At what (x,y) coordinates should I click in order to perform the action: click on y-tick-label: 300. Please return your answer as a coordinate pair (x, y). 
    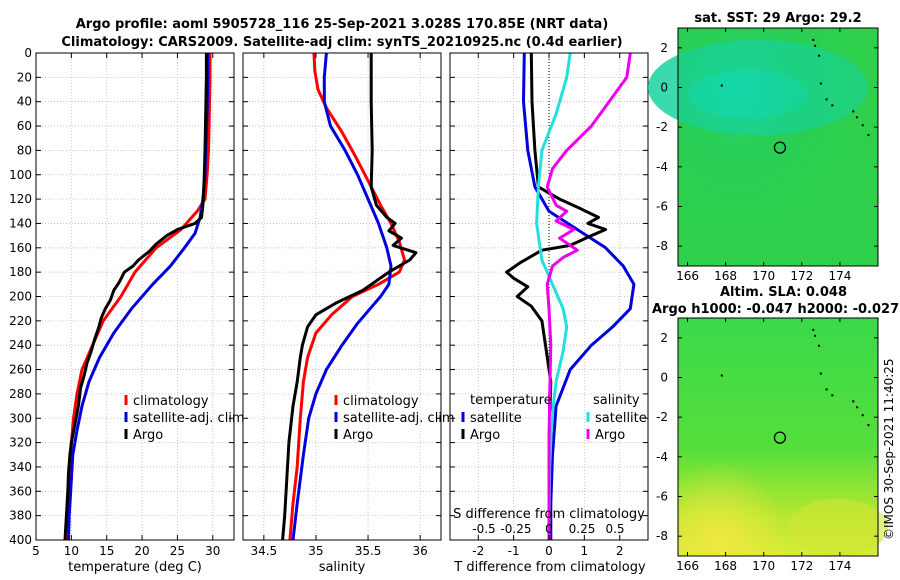
    Looking at the image, I should click on (20, 418).